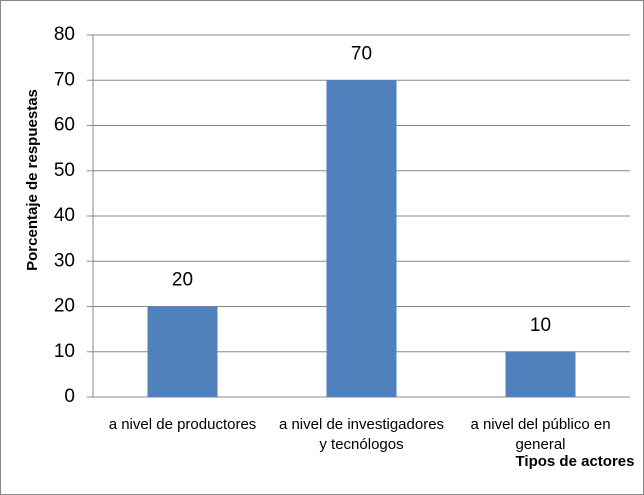 This screenshot has height=495, width=644. Describe the element at coordinates (540, 325) in the screenshot. I see `data-label: 10` at that location.